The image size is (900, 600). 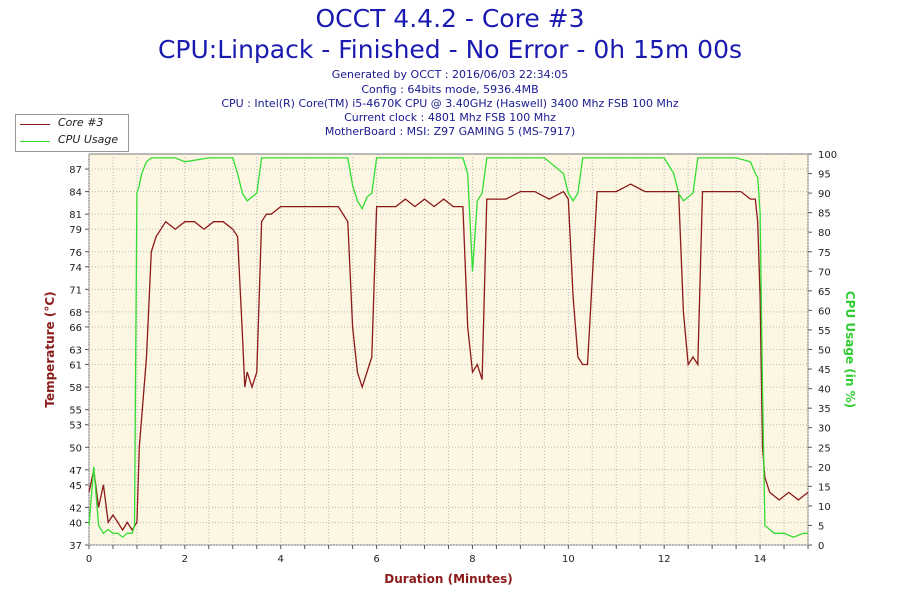 I want to click on x-tick-label: 14, so click(x=760, y=559).